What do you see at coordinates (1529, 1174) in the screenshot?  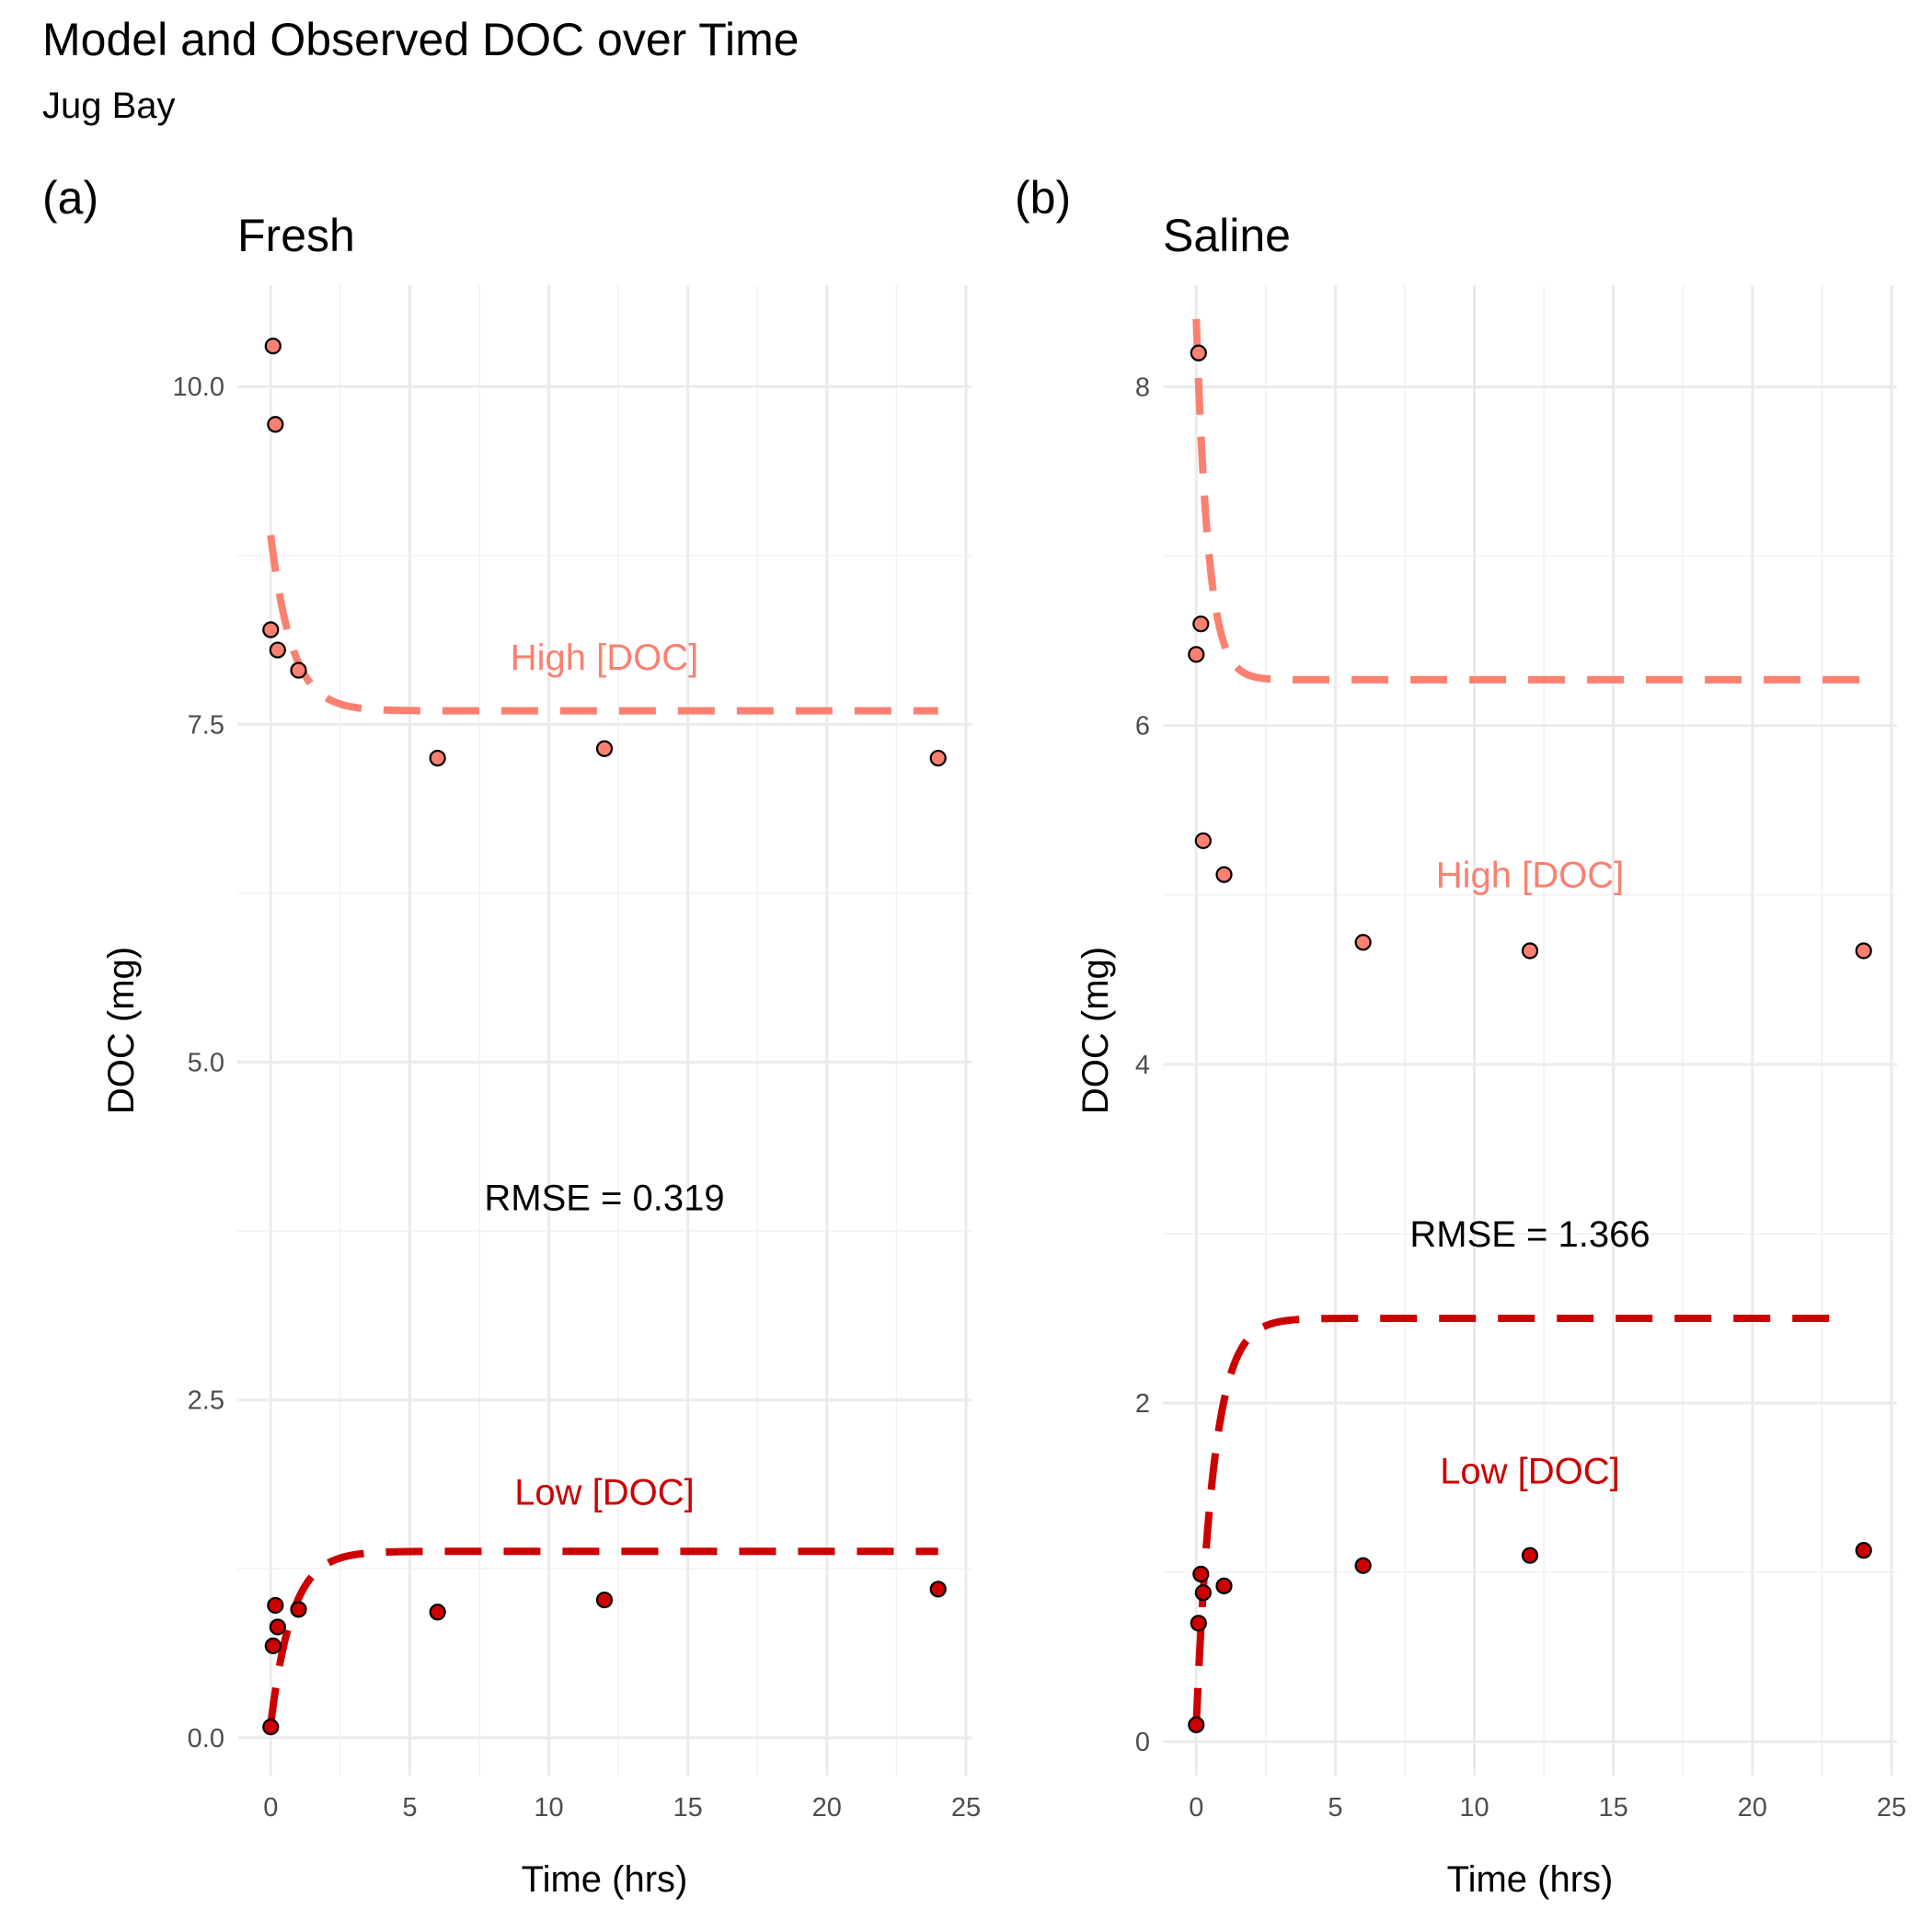 I see `annotations: High [DOC] Low [DOC] RMSE = 1.366` at bounding box center [1529, 1174].